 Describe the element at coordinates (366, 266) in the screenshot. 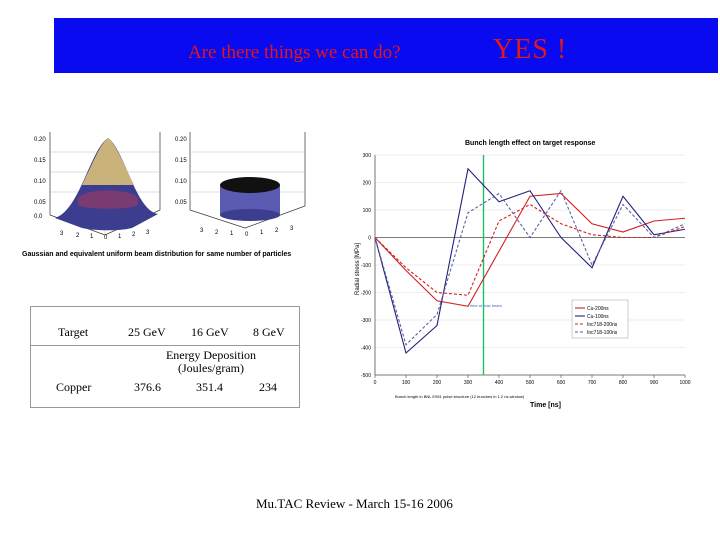

I see `y-tick-label: -100` at that location.